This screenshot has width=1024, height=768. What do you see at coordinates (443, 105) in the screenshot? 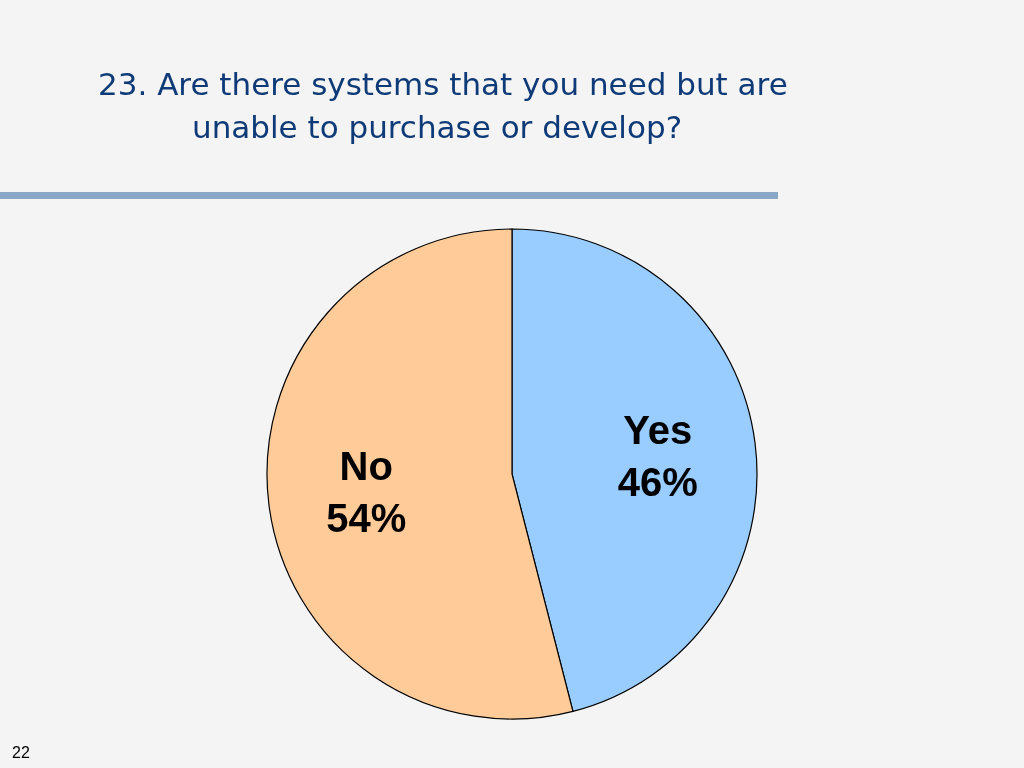
I see `chart-title: 23. Are there systems that you need but are unable to purchase or develop?` at bounding box center [443, 105].